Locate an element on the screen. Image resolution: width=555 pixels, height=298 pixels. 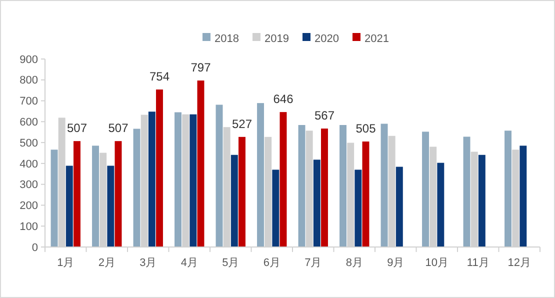
legend-label: 2019 is located at coordinates (276, 38).